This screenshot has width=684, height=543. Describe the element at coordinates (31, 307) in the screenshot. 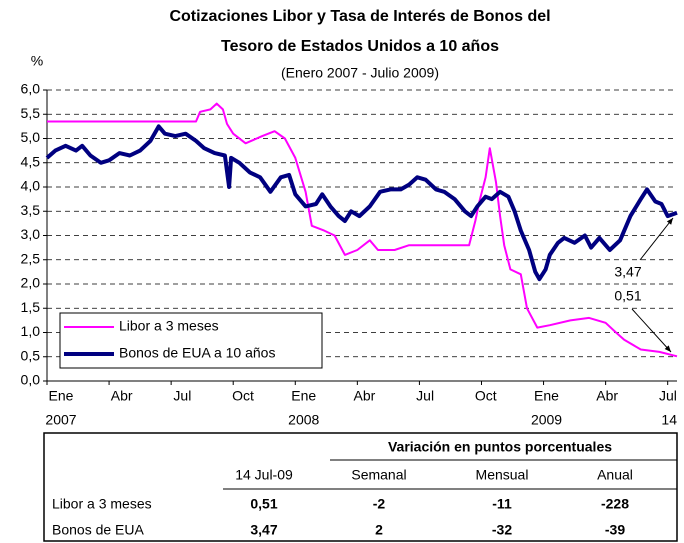

I see `y-tick-label: 1,5` at that location.